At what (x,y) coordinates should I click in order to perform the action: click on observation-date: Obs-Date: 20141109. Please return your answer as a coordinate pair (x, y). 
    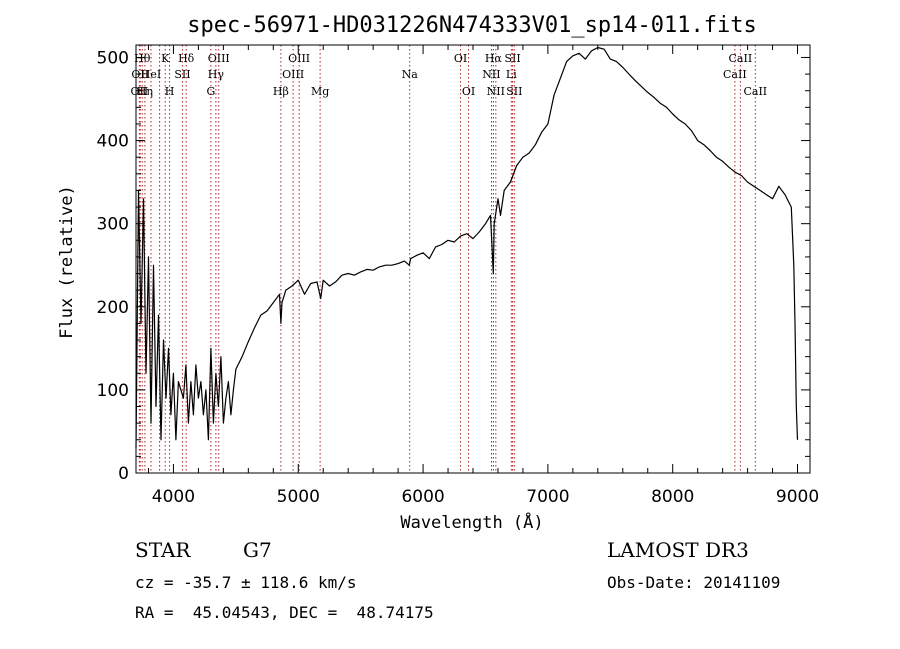
    Looking at the image, I should click on (694, 582).